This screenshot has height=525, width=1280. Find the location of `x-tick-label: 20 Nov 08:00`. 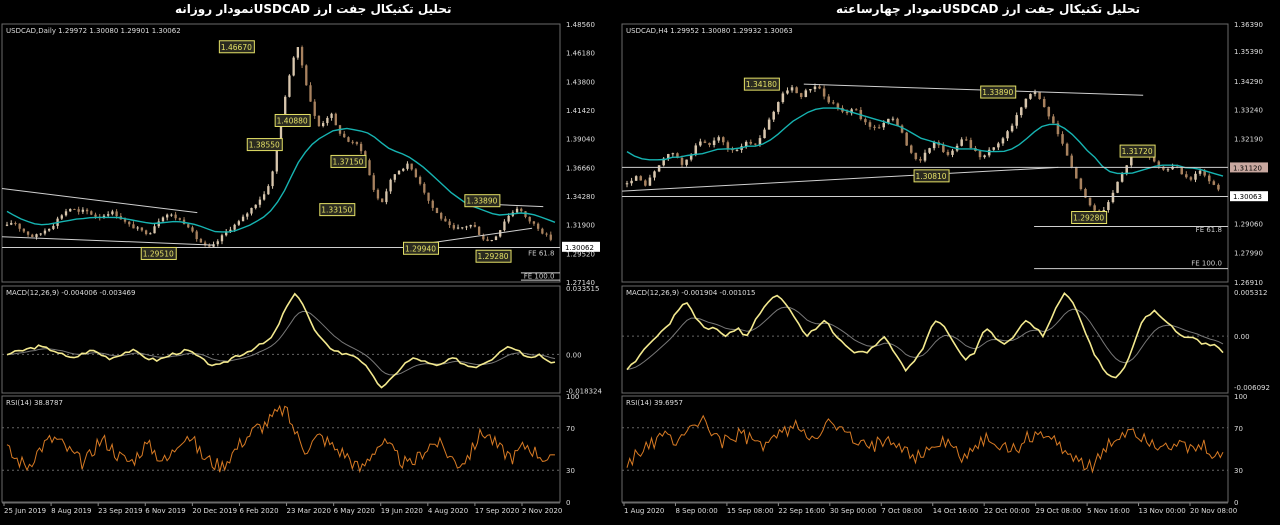

x-tick-label: 20 Nov 08:00 is located at coordinates (1213, 511).